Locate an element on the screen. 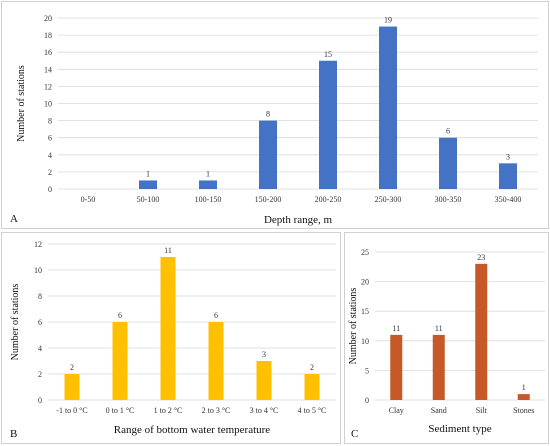 The width and height of the screenshot is (550, 446). x-tick-label: 4 to 5 °C is located at coordinates (312, 410).